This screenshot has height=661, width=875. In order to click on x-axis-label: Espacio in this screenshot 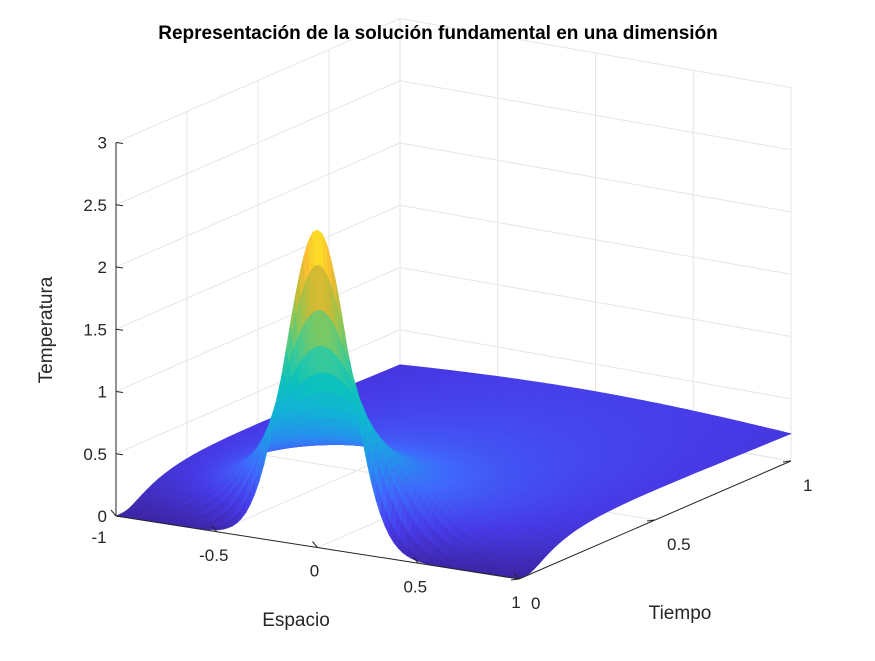, I will do `click(296, 620)`.